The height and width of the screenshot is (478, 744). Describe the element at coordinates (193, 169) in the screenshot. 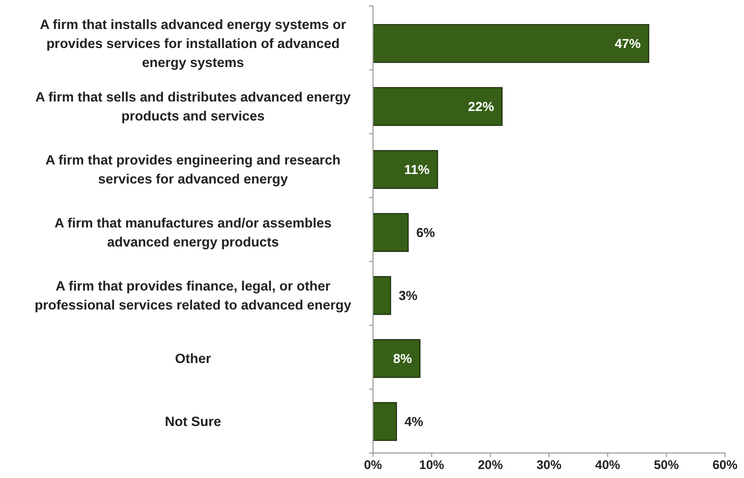

I see `y-tick-label: A firm that provides engineering and research services for advanced energy` at that location.